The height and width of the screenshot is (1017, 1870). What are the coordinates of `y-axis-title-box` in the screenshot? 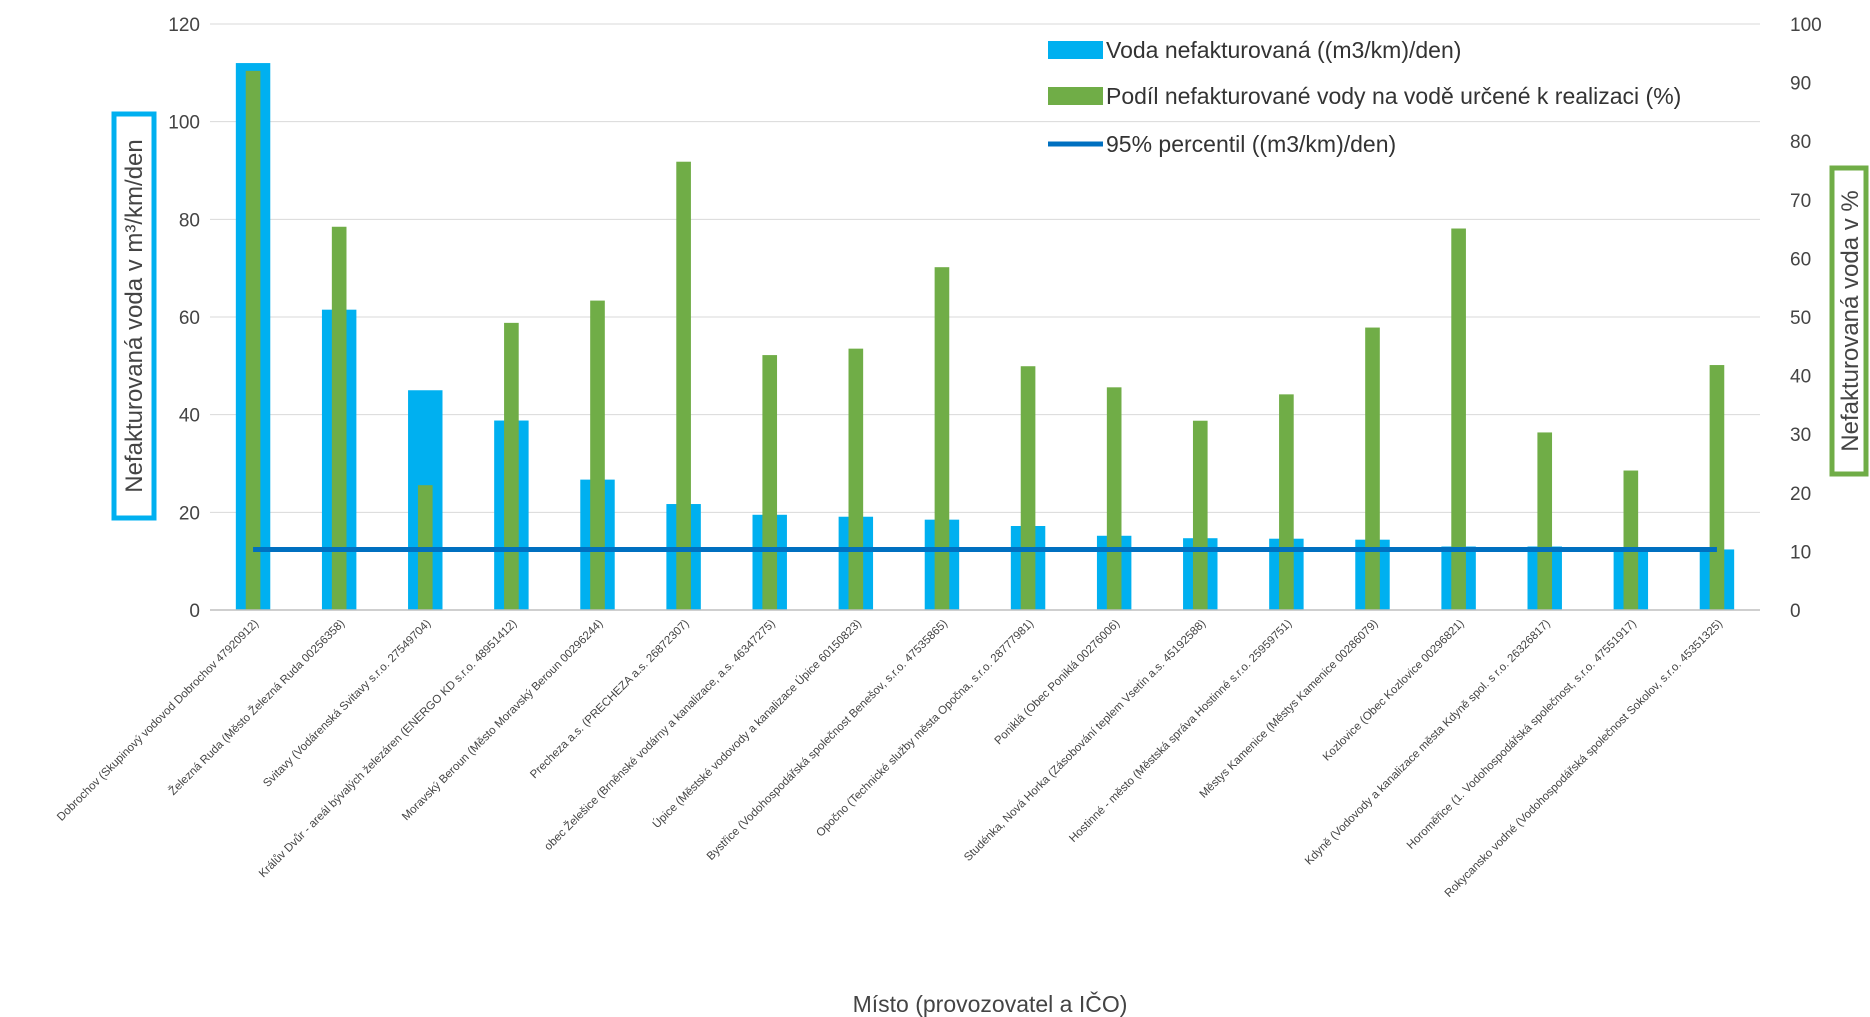 It's located at (134, 316).